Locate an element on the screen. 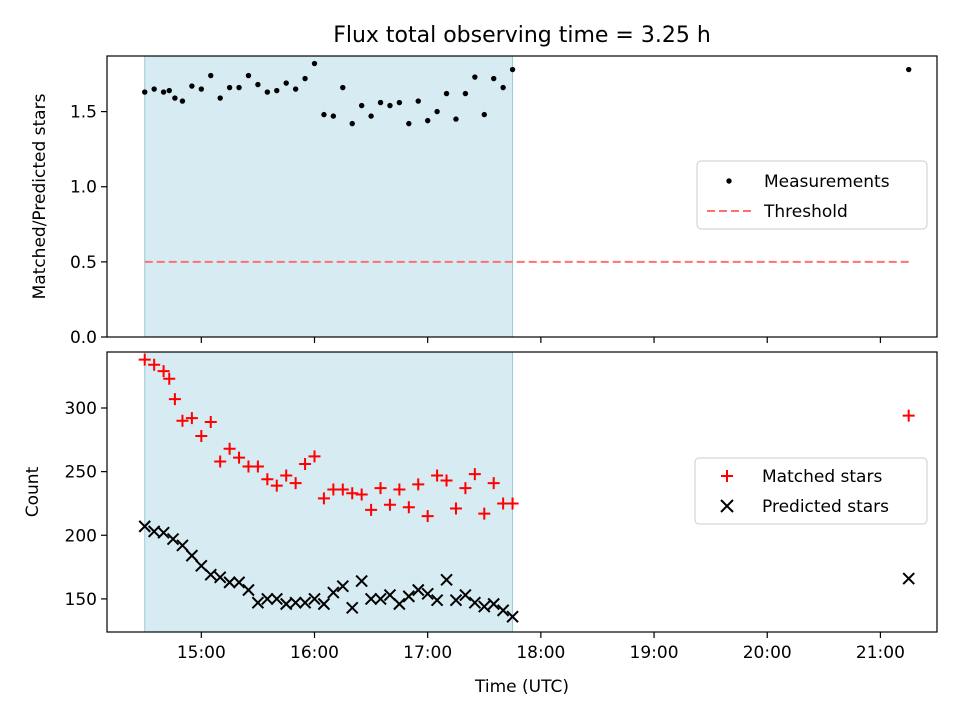 The image size is (960, 720). top-y-tick-label: 0.5 is located at coordinates (83, 263).